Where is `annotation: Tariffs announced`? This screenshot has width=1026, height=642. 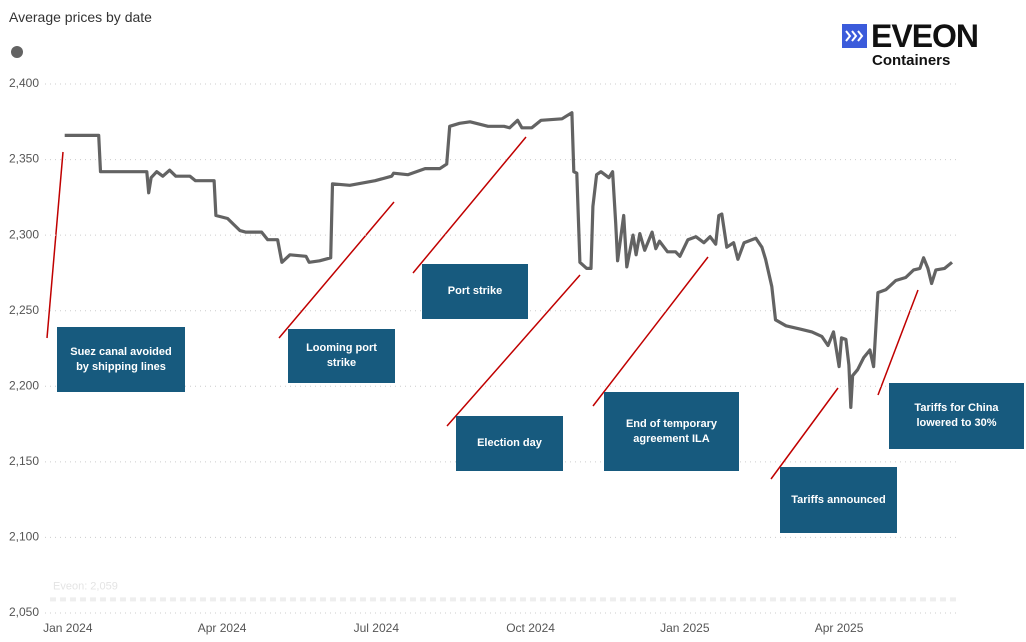 annotation: Tariffs announced is located at coordinates (838, 500).